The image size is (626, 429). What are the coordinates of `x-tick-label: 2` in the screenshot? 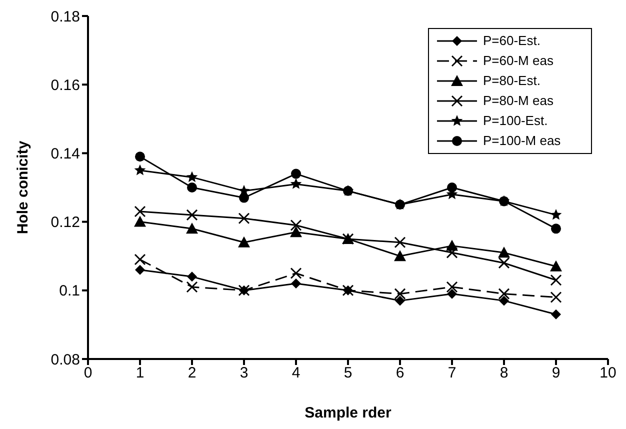 It's located at (192, 373).